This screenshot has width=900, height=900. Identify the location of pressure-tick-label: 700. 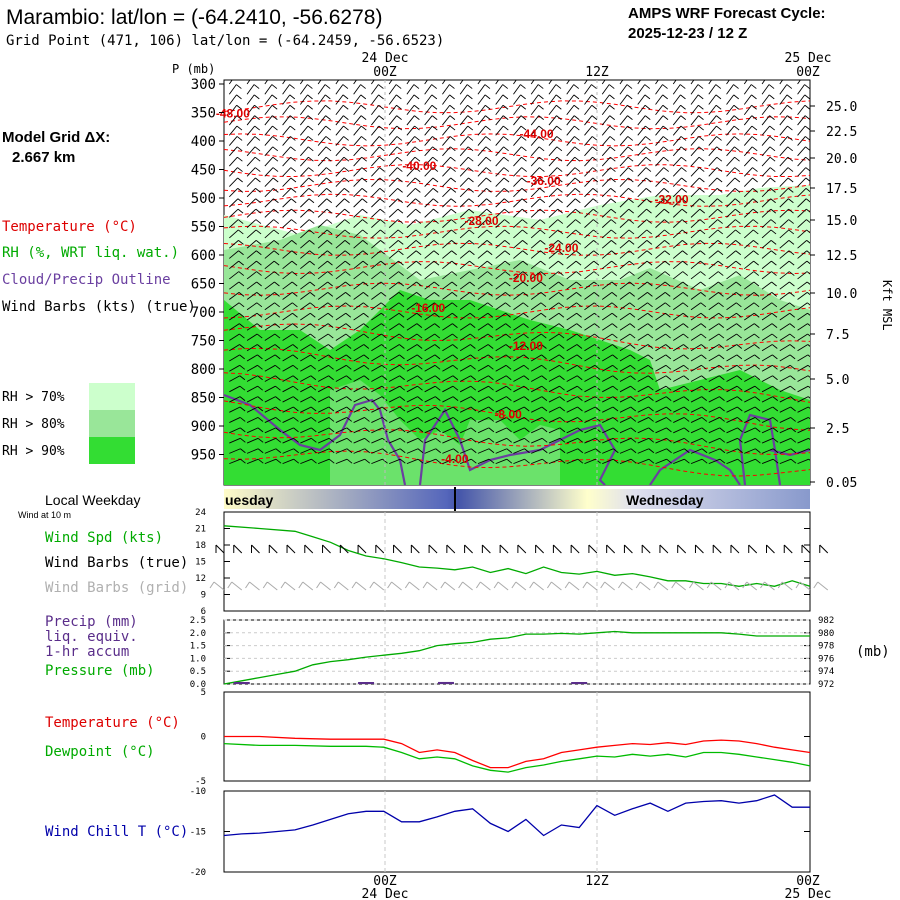
(203, 313).